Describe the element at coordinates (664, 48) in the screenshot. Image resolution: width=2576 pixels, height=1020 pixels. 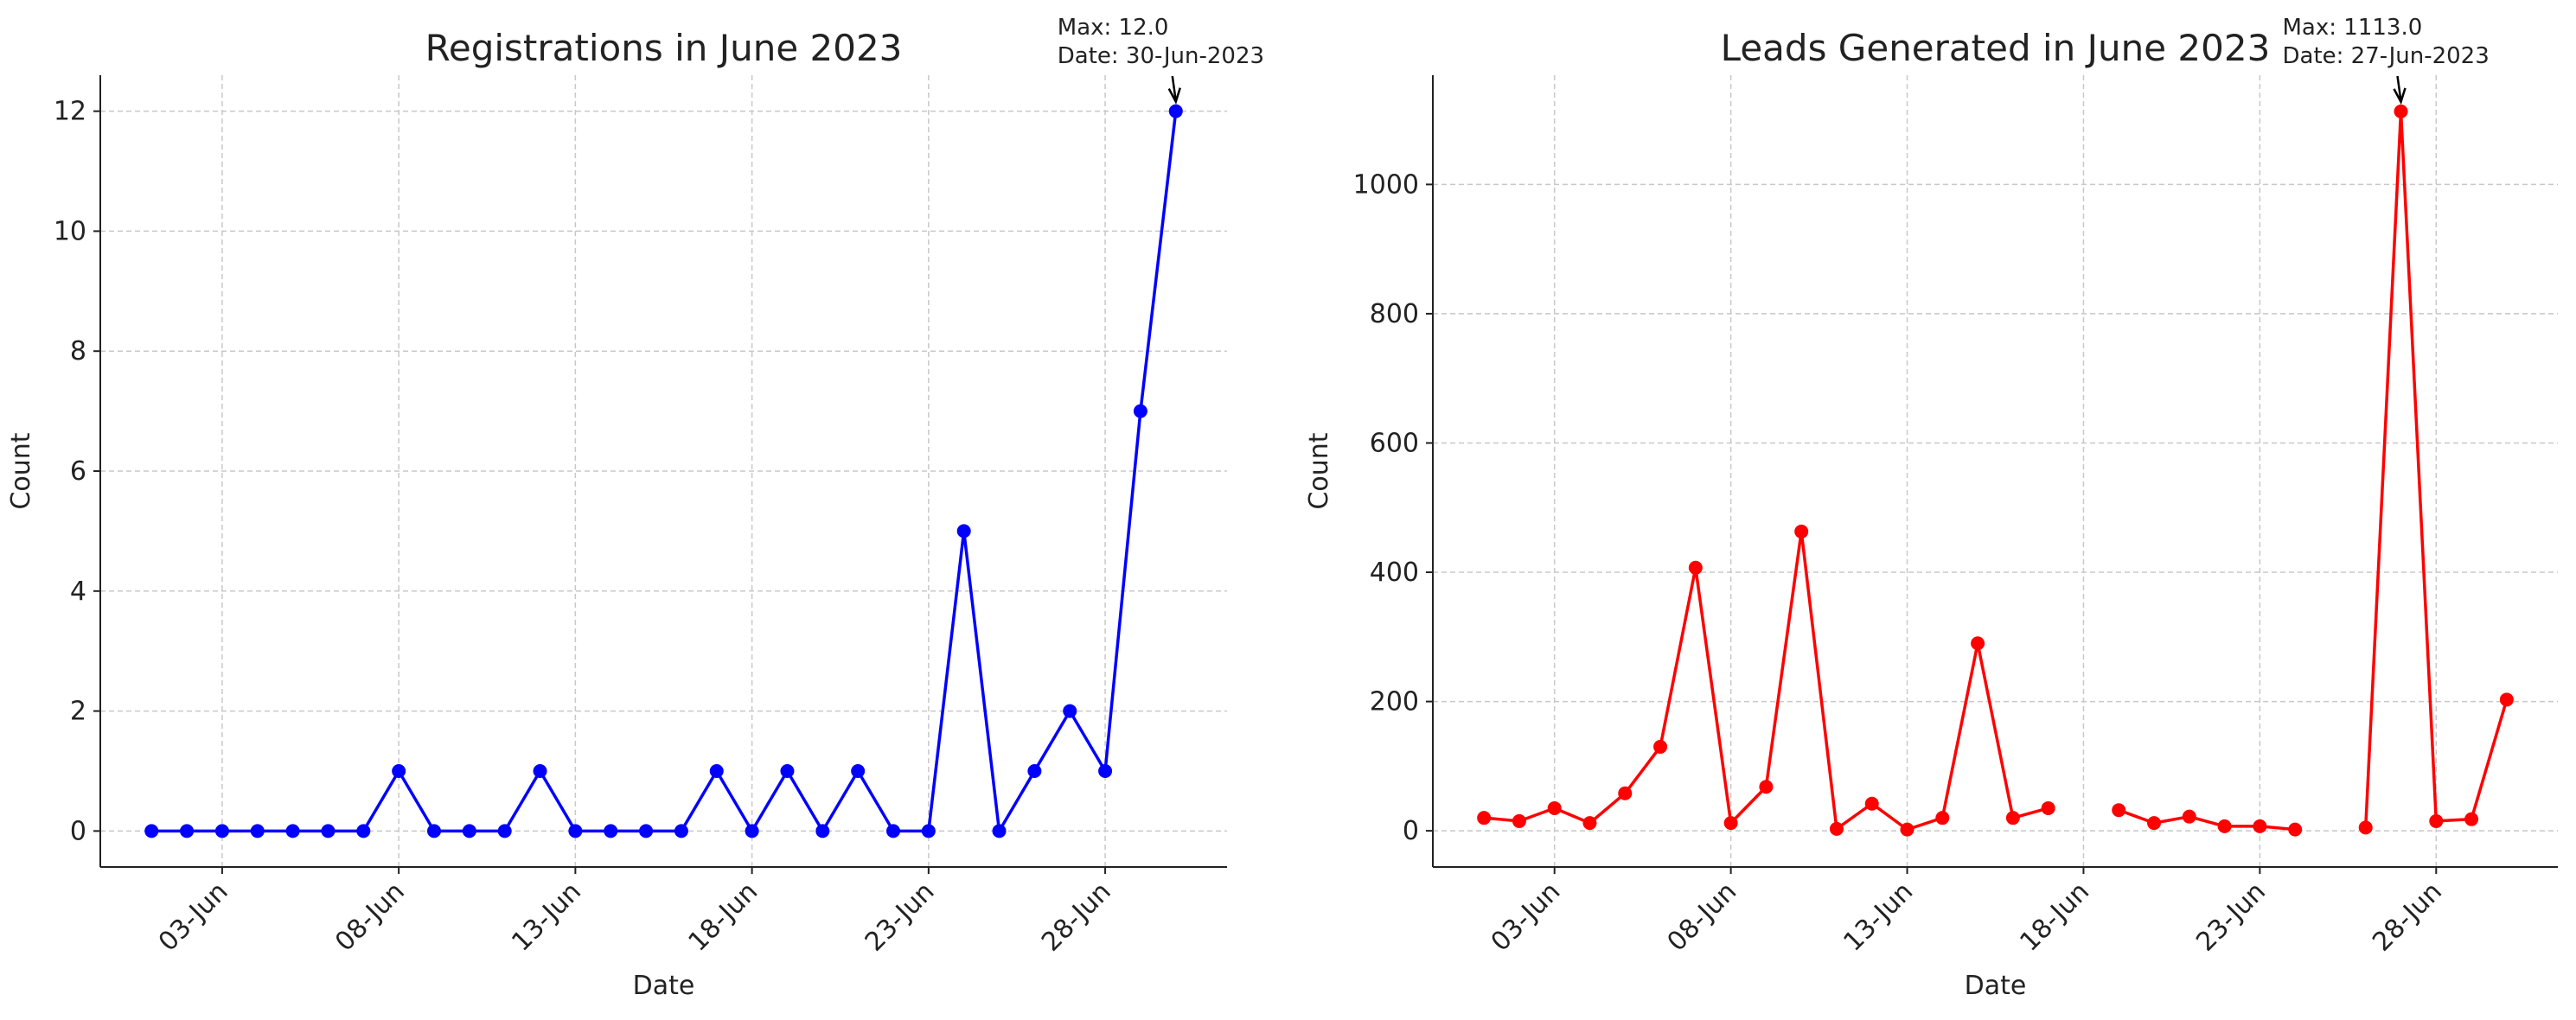
I see `chart-title: Registrations in June 2023` at that location.